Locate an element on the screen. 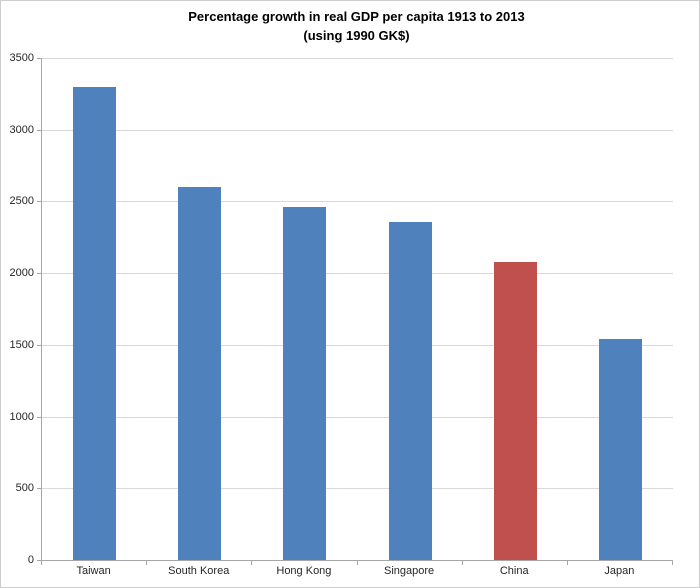 This screenshot has width=700, height=588. x-axis-label-hong-kong: Hong Kong is located at coordinates (304, 571).